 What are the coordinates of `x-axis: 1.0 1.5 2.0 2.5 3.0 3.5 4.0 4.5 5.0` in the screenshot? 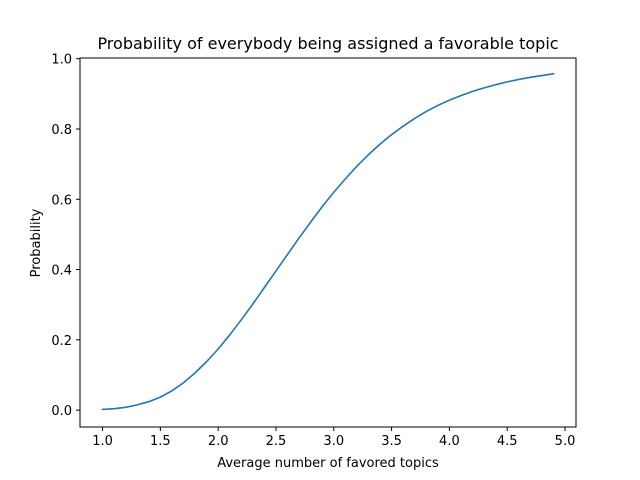 It's located at (333, 438).